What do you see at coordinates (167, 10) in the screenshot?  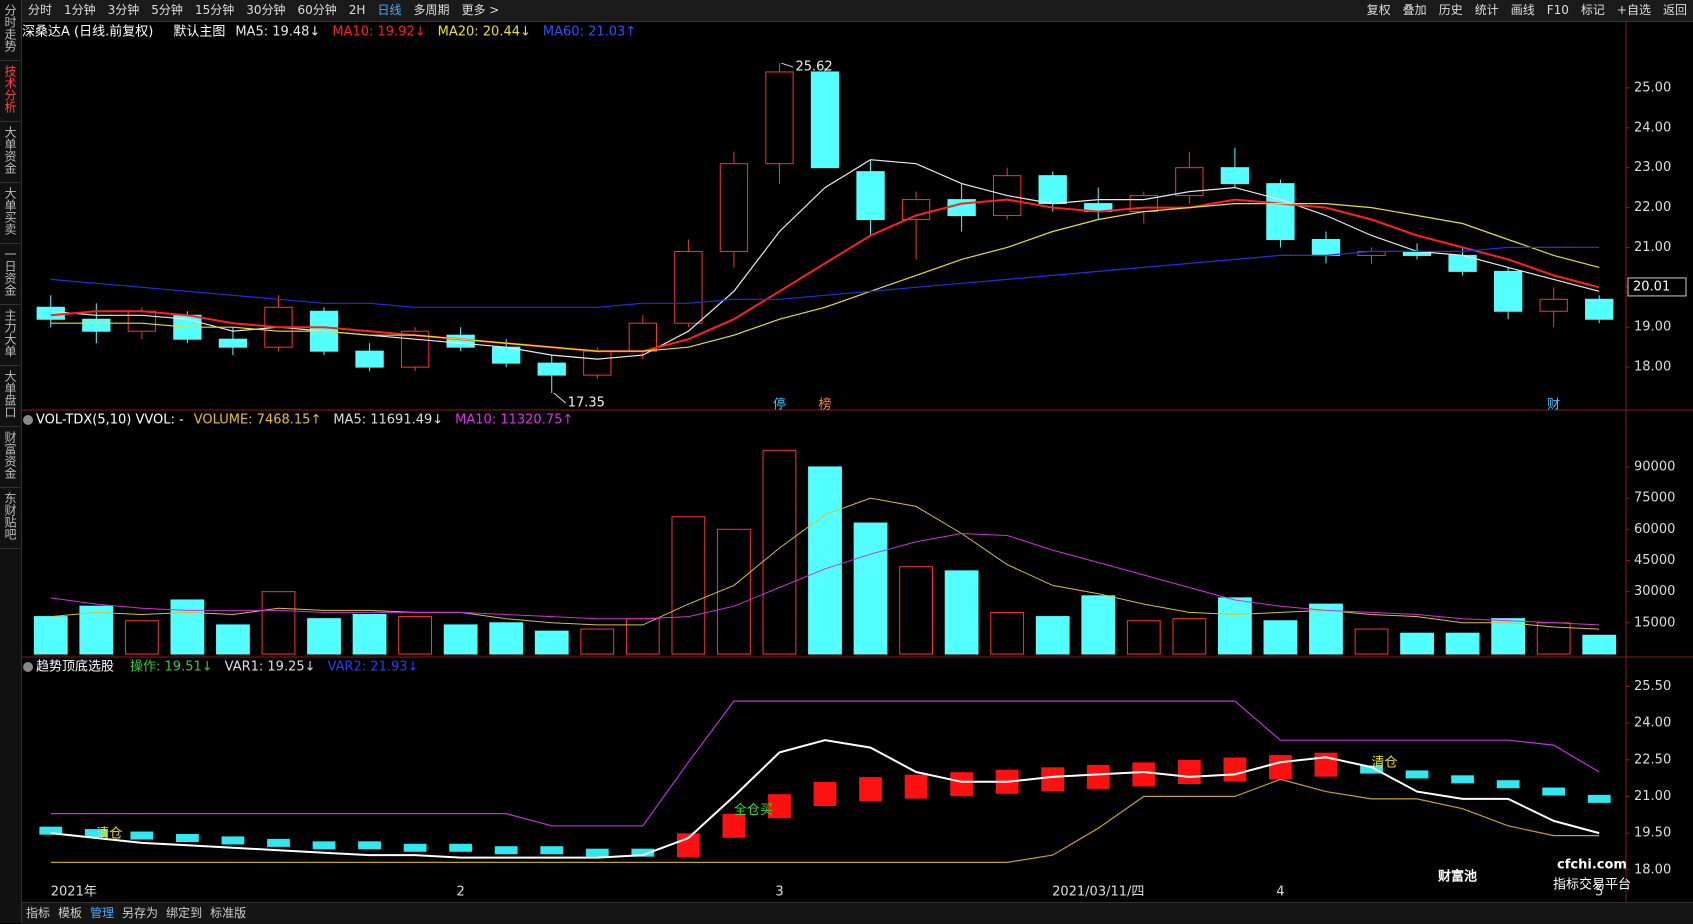 I see `menu-tab: 5分钟` at bounding box center [167, 10].